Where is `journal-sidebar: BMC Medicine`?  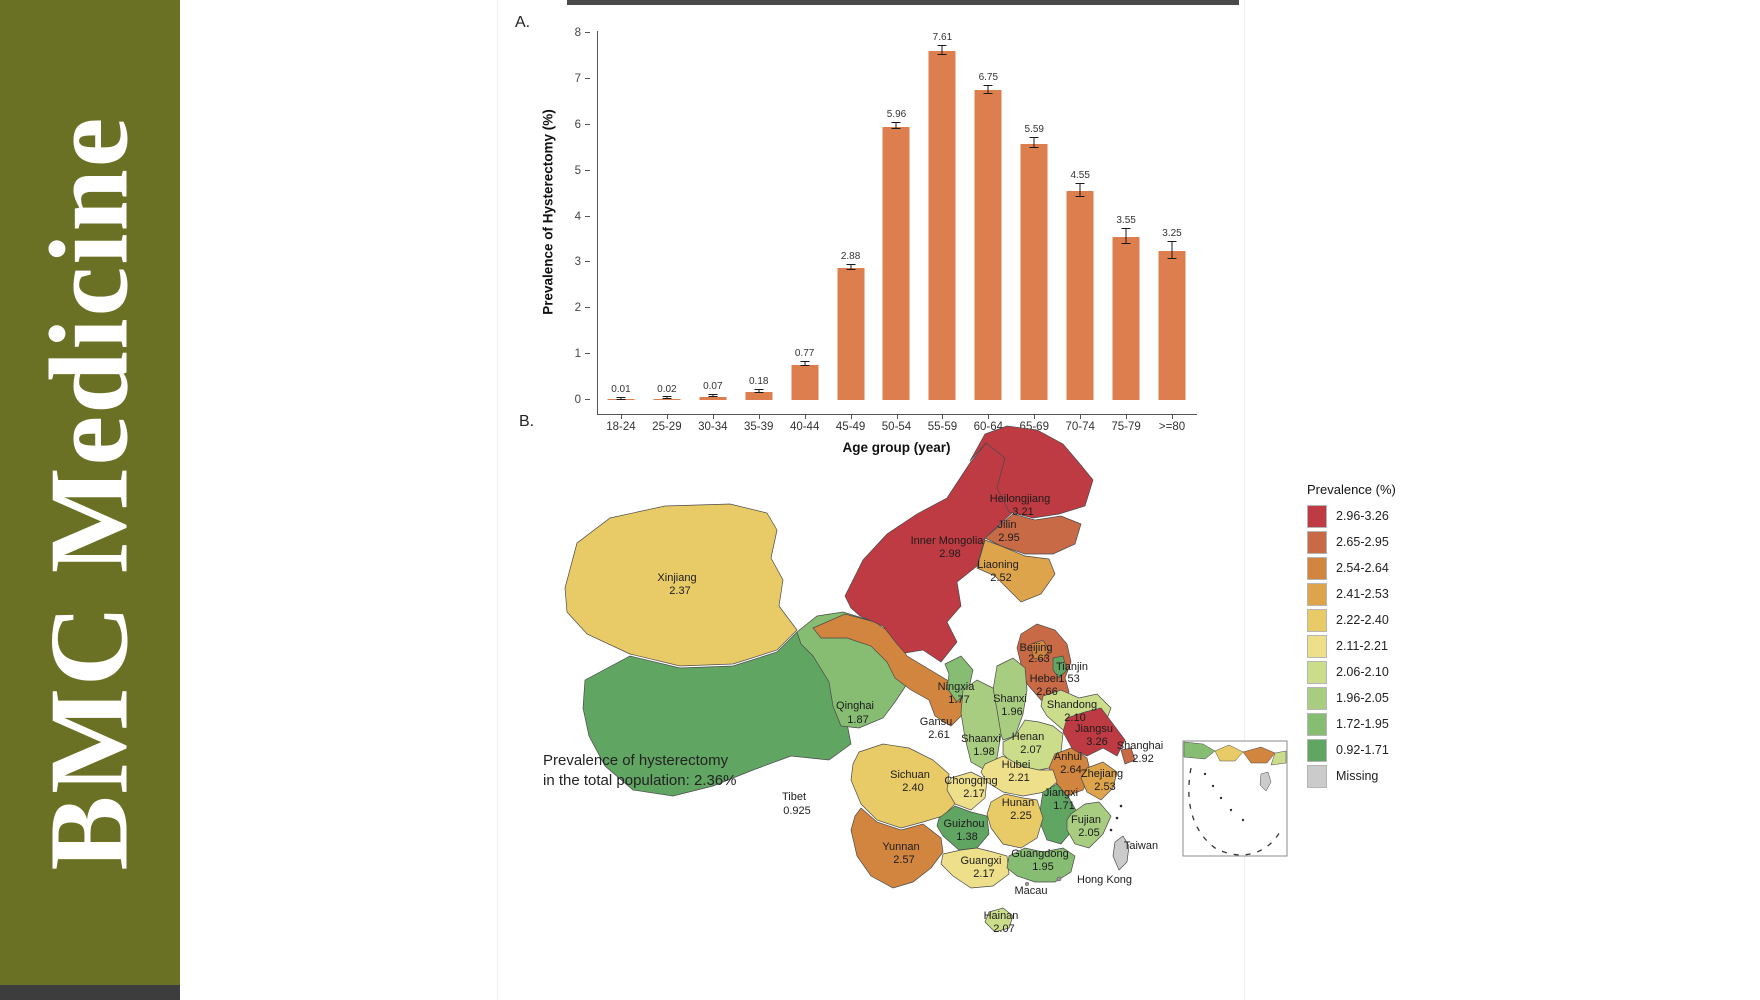 journal-sidebar: BMC Medicine is located at coordinates (90, 492).